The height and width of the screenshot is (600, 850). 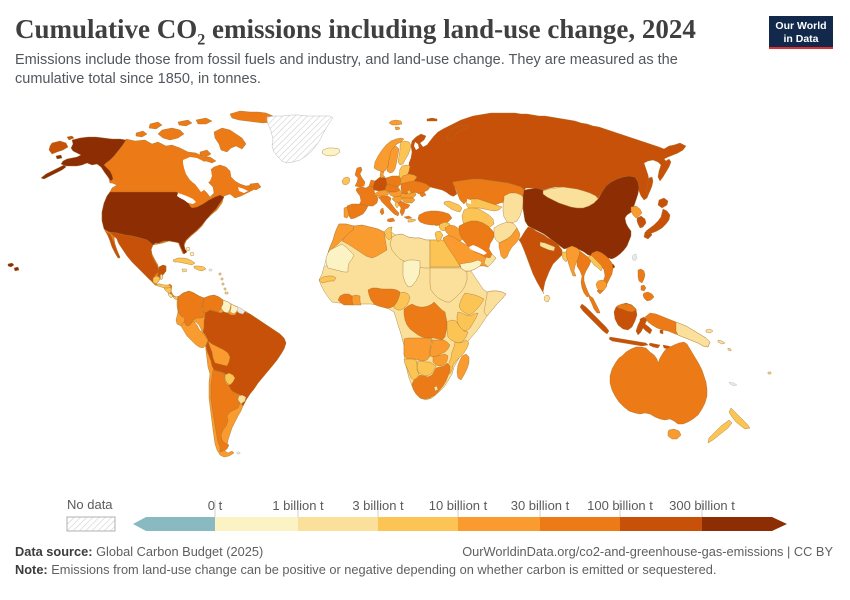 I want to click on svg-text: 100 billion t, so click(x=620, y=505).